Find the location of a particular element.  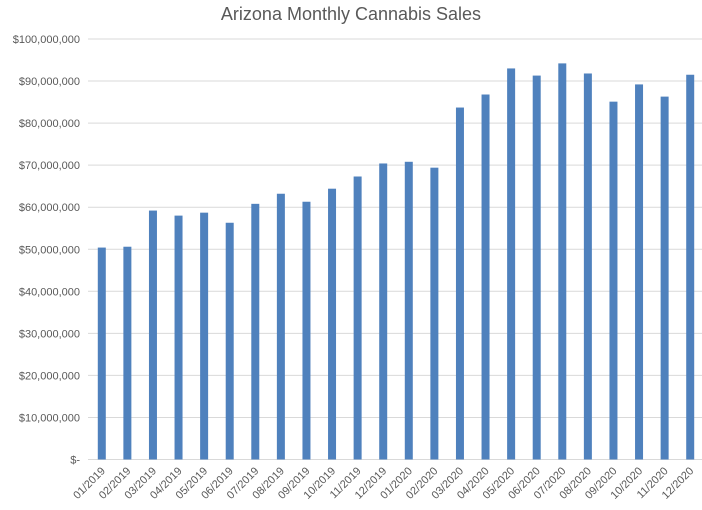

y-tick-label: $30,000,000 is located at coordinates (49, 334).